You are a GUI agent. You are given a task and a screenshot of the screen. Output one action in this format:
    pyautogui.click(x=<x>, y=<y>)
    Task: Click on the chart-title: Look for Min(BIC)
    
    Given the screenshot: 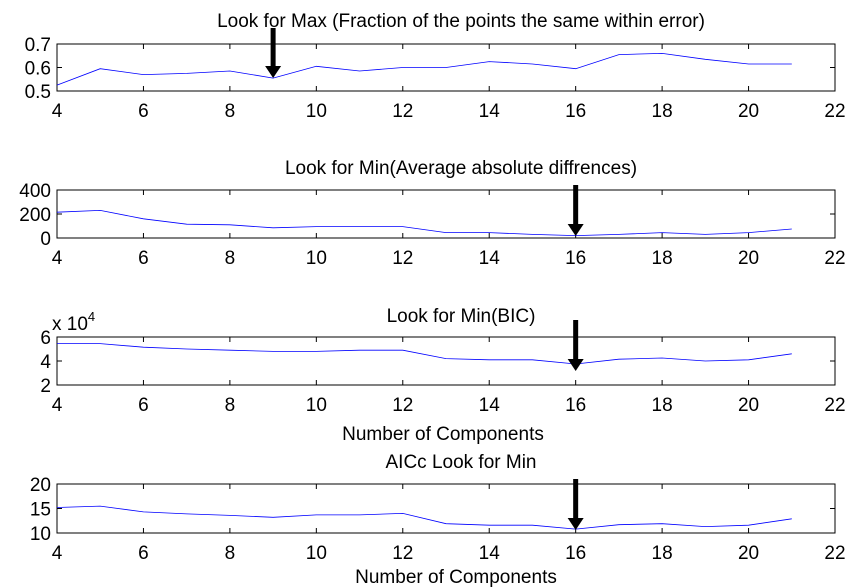 What is the action you would take?
    pyautogui.click(x=461, y=316)
    